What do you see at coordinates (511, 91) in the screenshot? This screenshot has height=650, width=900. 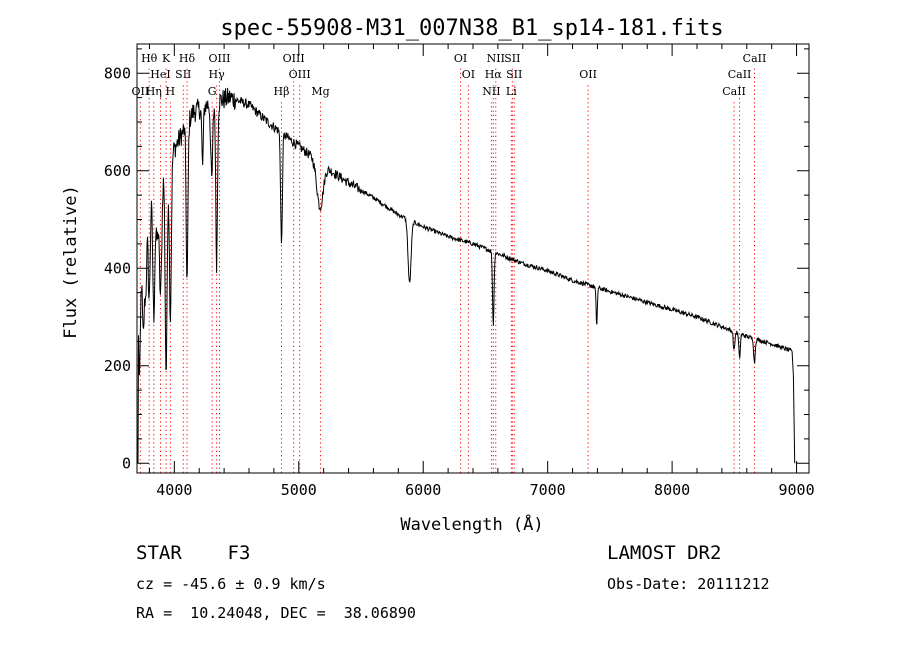 I see `line-label: Li` at bounding box center [511, 91].